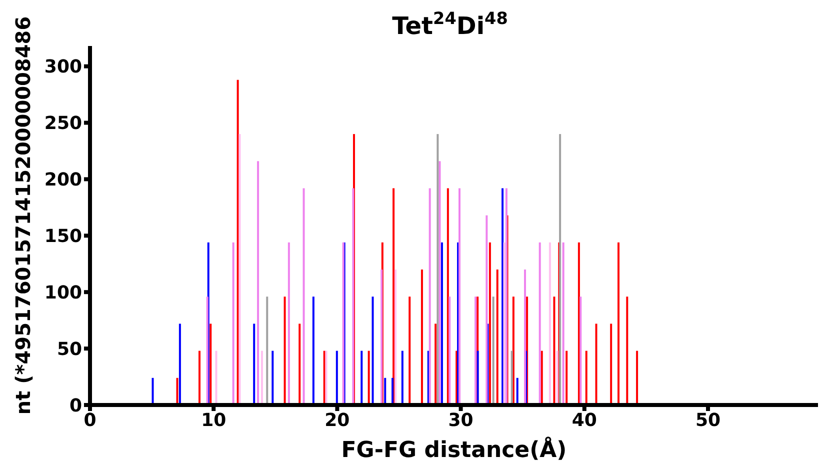 This screenshot has height=473, width=826. What do you see at coordinates (63, 237) in the screenshot?
I see `y-tick-label: 150` at bounding box center [63, 237].